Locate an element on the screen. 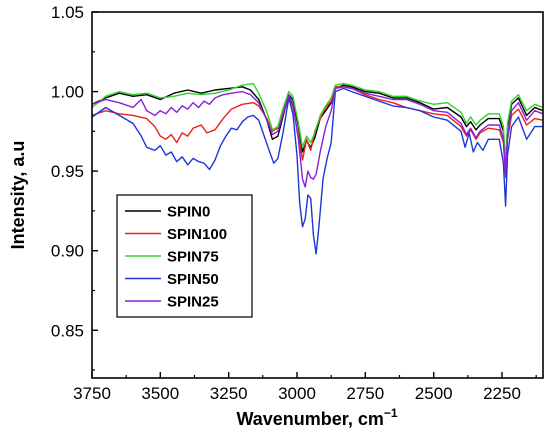 This screenshot has height=439, width=550. x-tick-label: 2250 is located at coordinates (502, 393).